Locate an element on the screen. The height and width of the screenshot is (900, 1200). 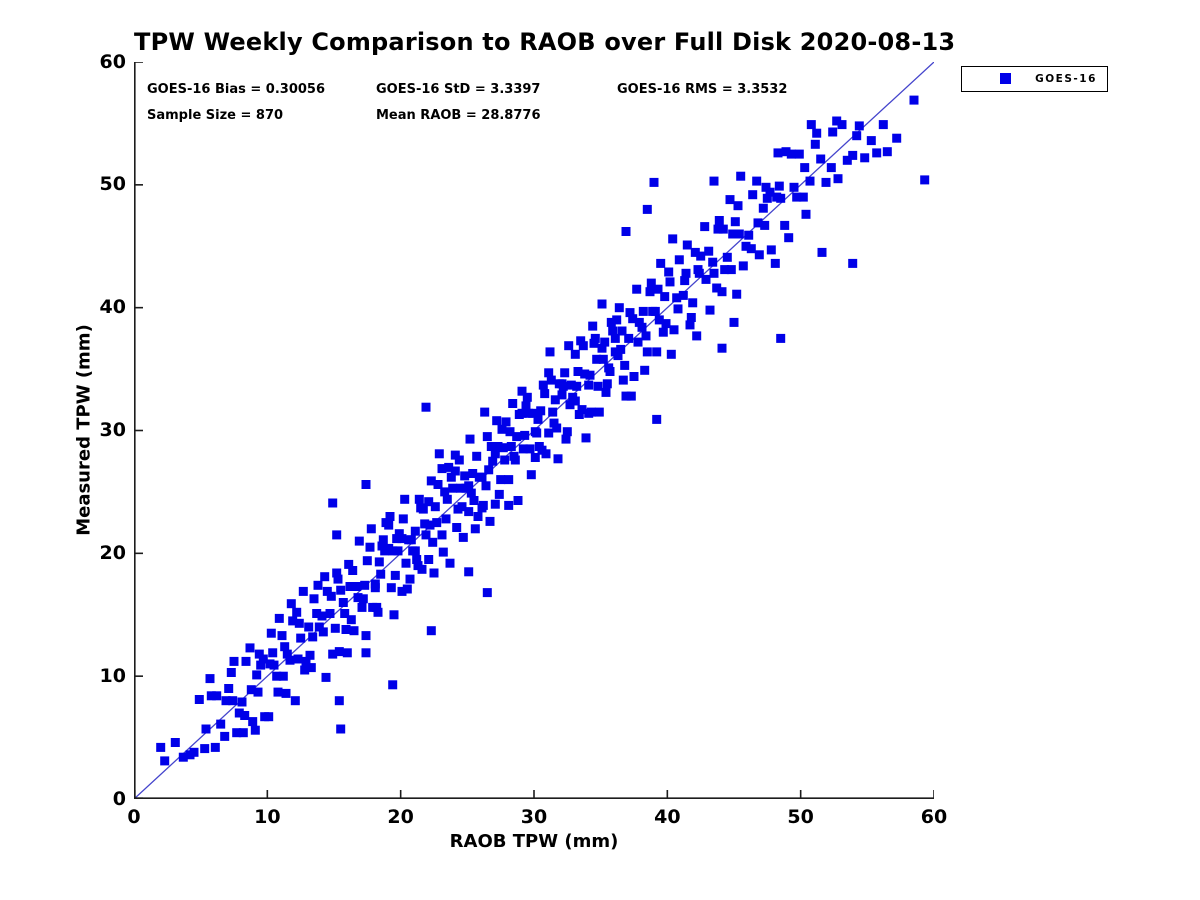
x-tick-label: 0 is located at coordinates (134, 817).